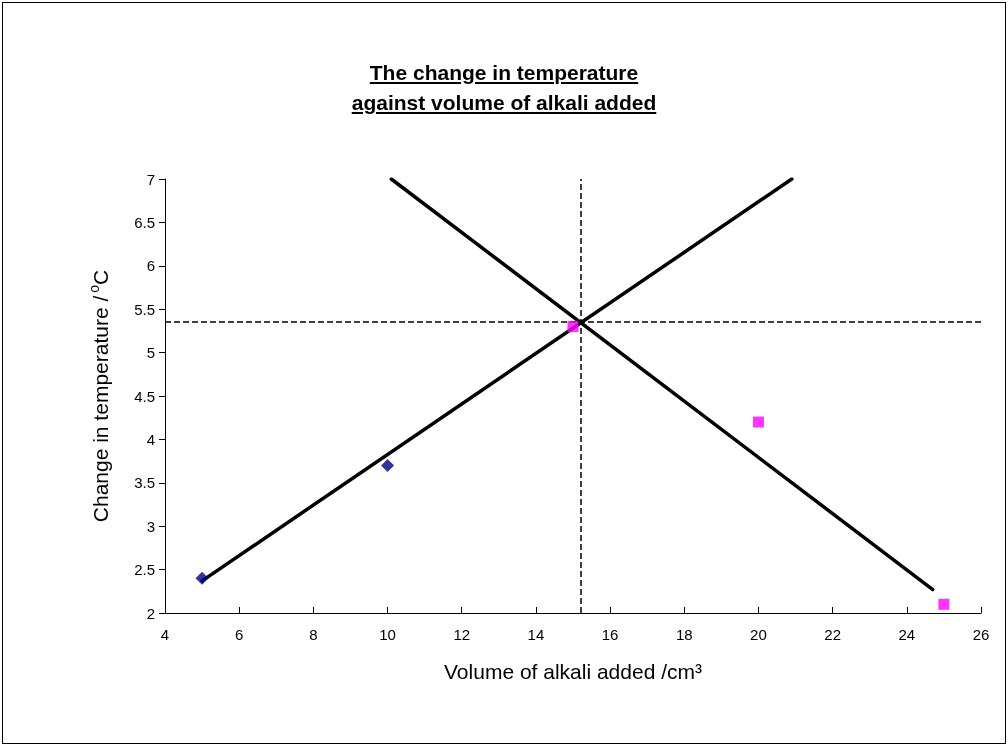  What do you see at coordinates (758, 634) in the screenshot?
I see `x-tick-label: 20` at bounding box center [758, 634].